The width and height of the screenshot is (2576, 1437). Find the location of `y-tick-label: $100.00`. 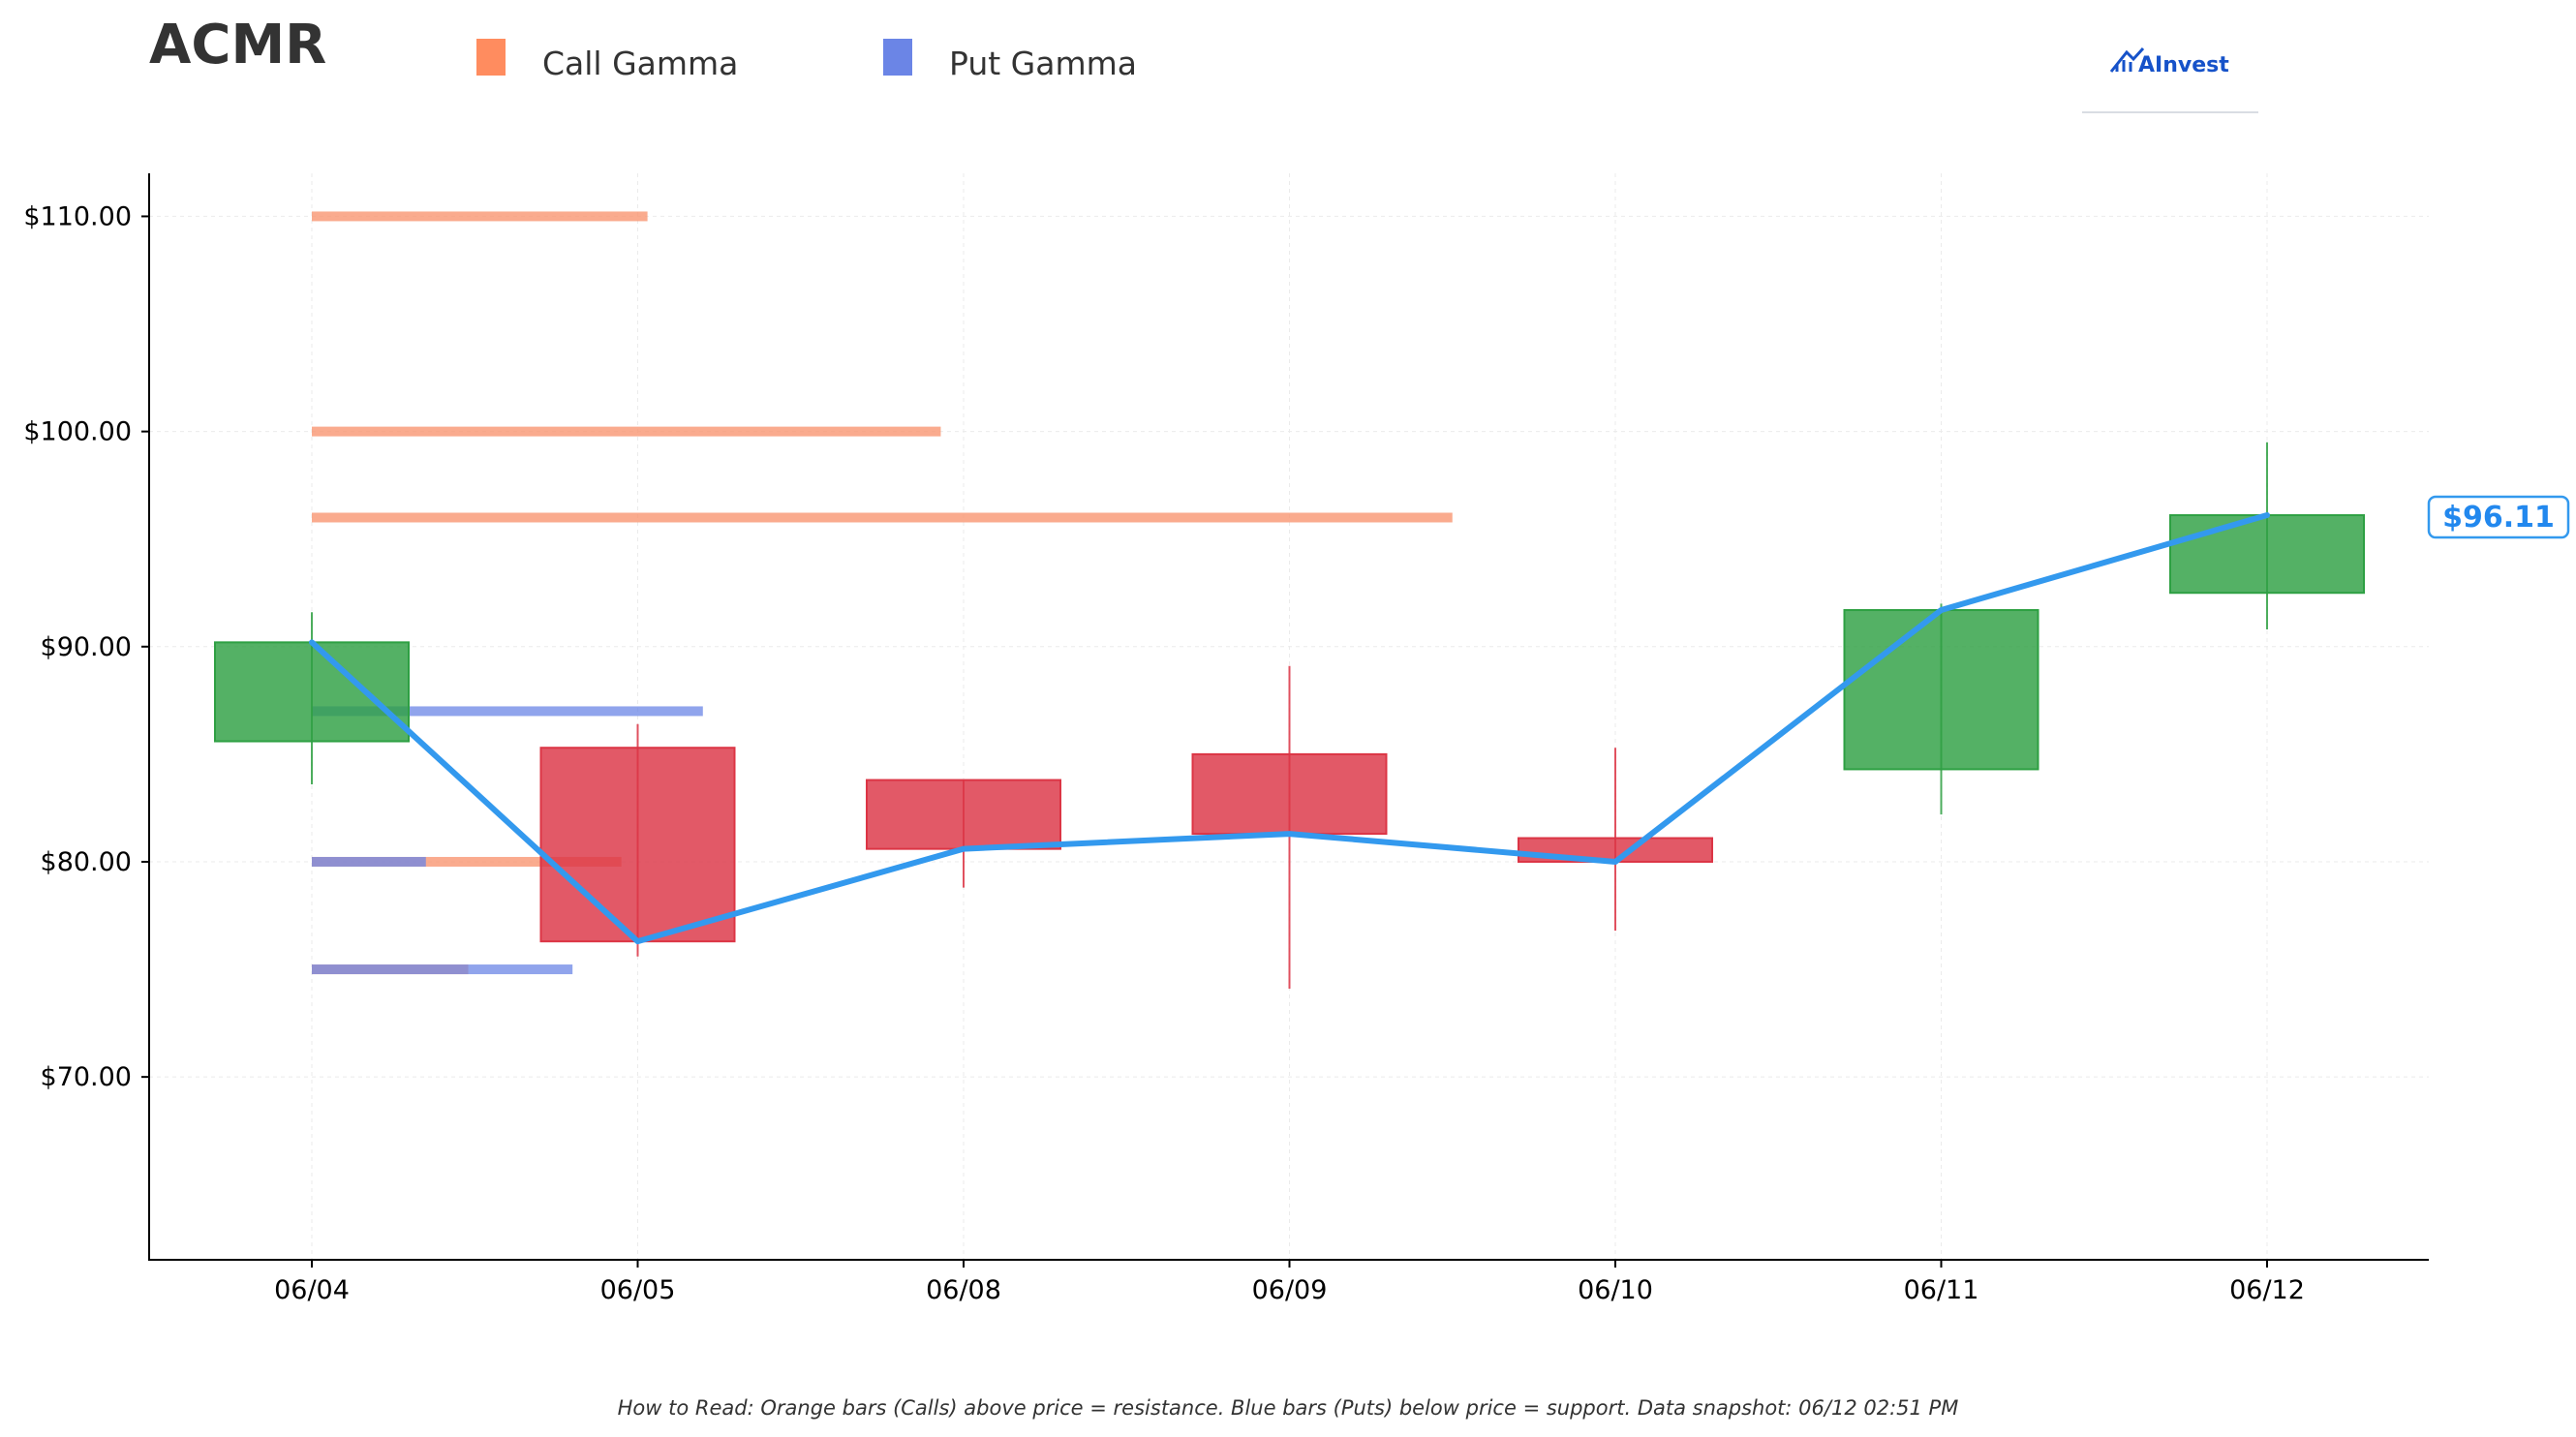

y-tick-label: $100.00 is located at coordinates (77, 432).